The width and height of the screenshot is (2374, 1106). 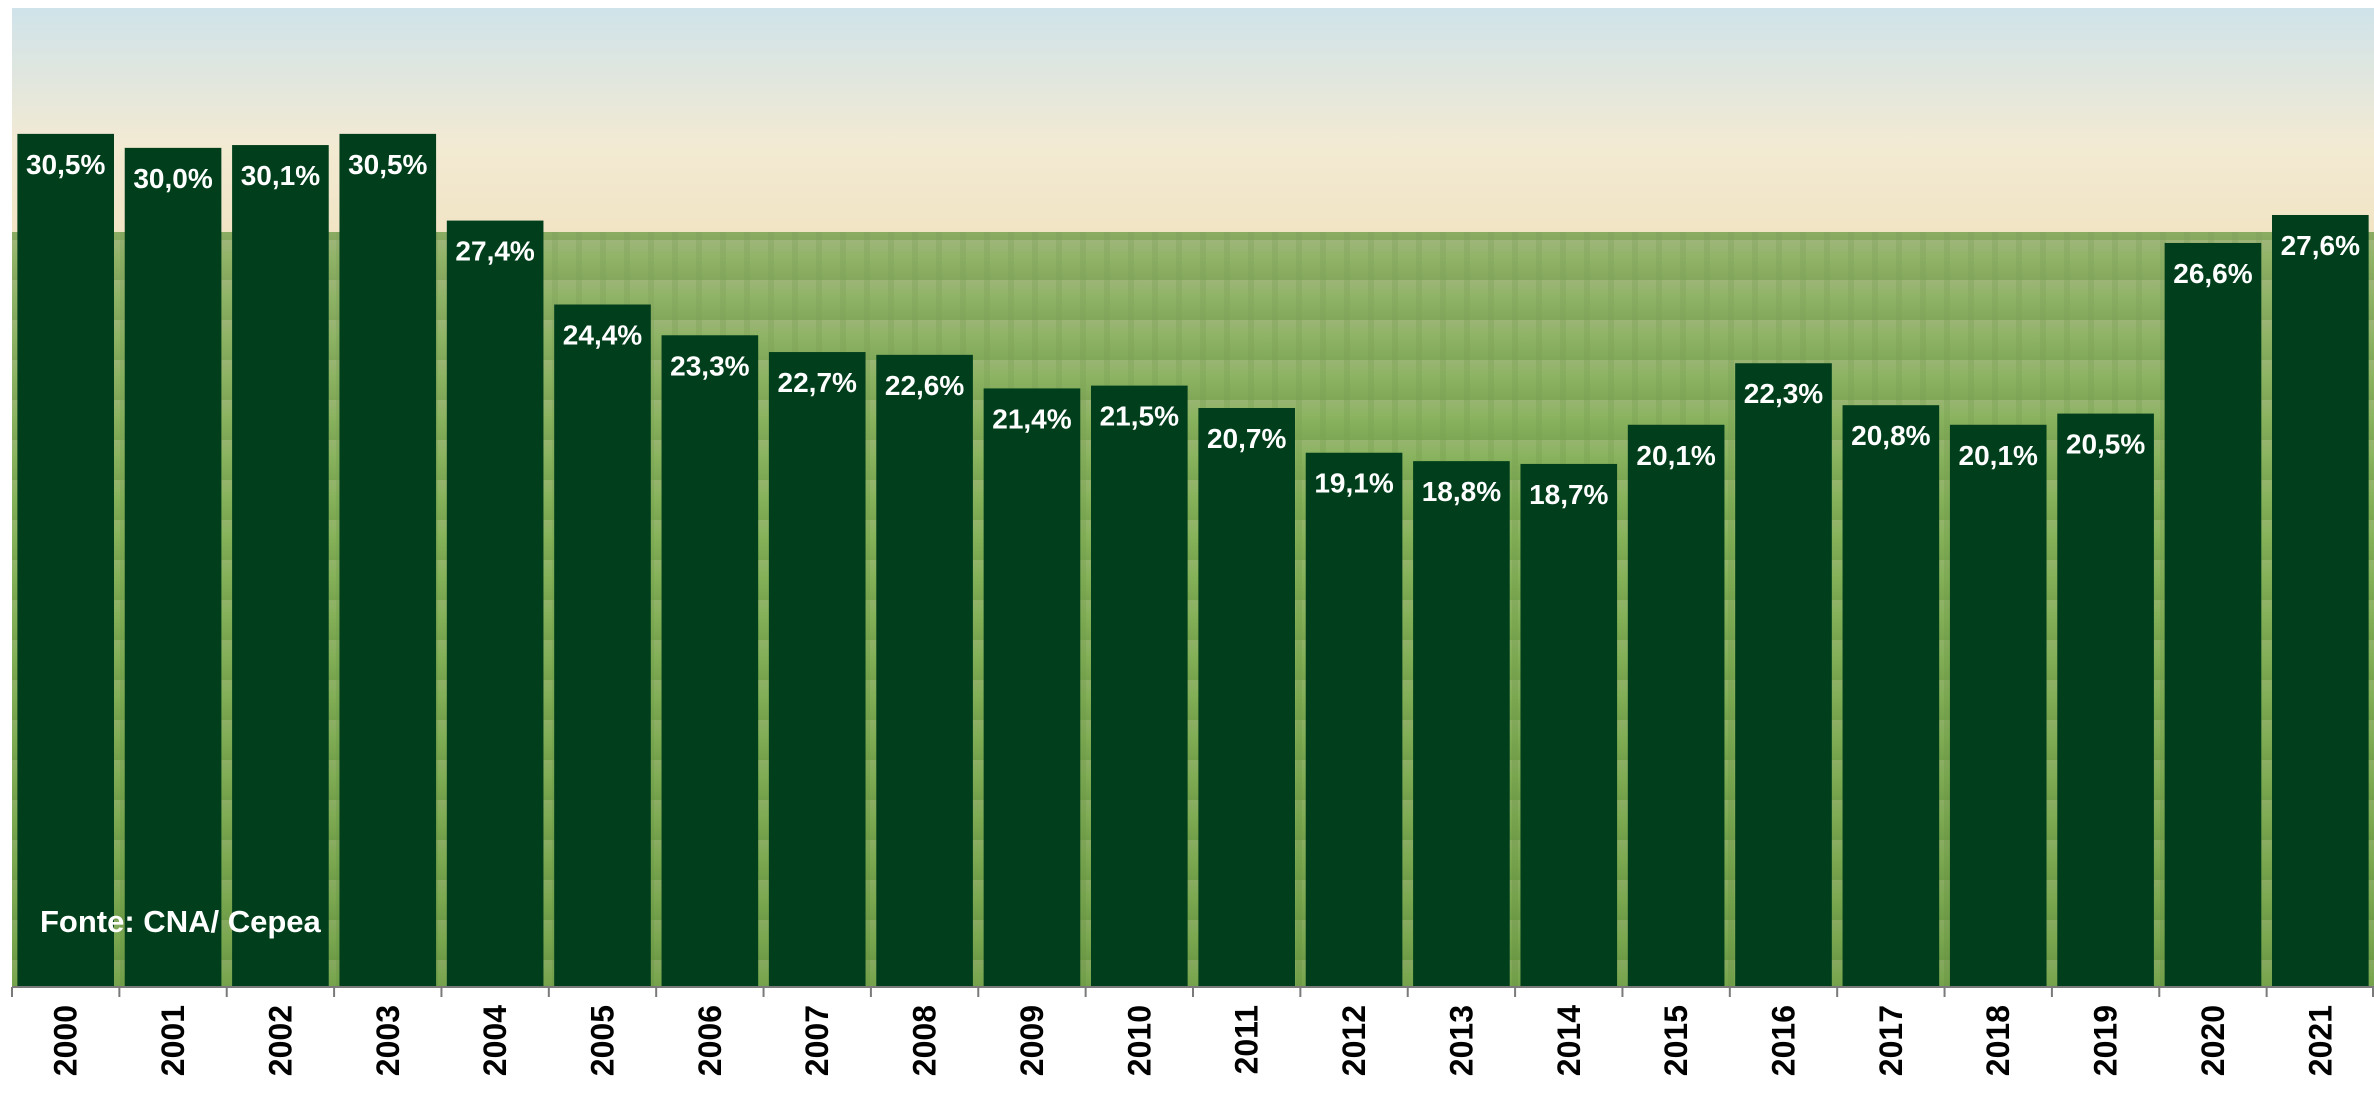 What do you see at coordinates (2106, 1040) in the screenshot?
I see `x-tick-label: 2019` at bounding box center [2106, 1040].